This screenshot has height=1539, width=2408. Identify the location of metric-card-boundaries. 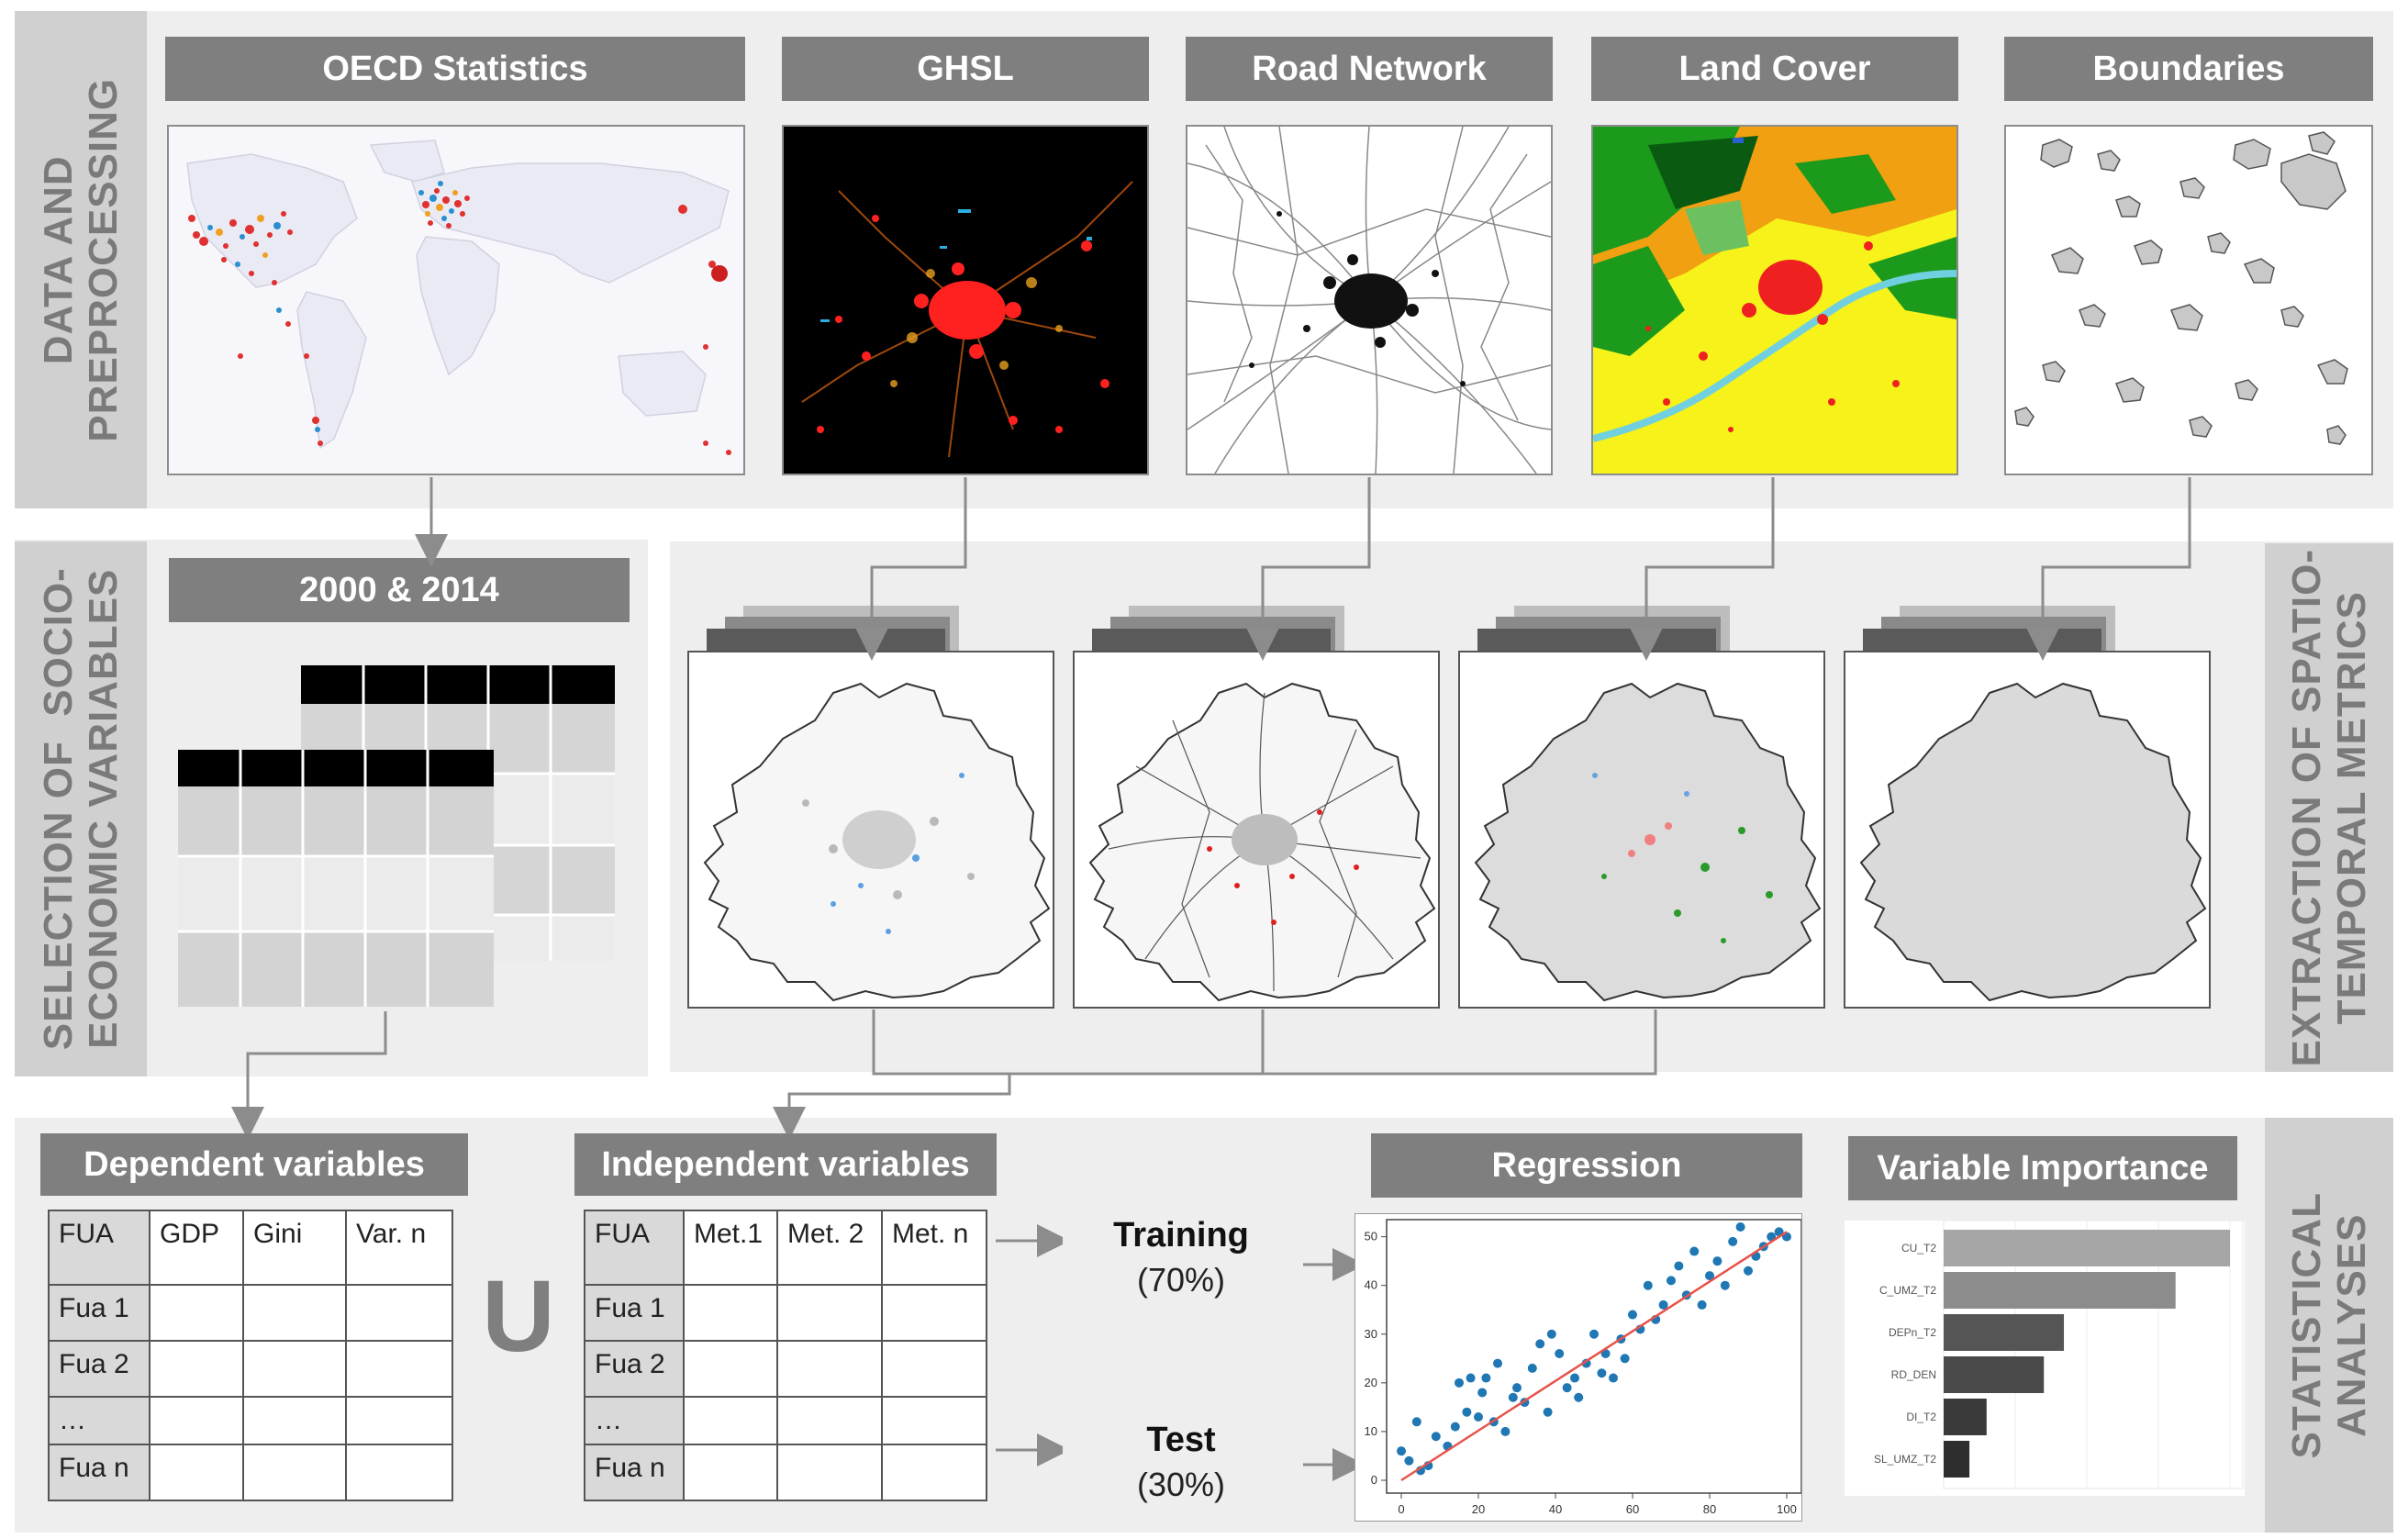
(2028, 808).